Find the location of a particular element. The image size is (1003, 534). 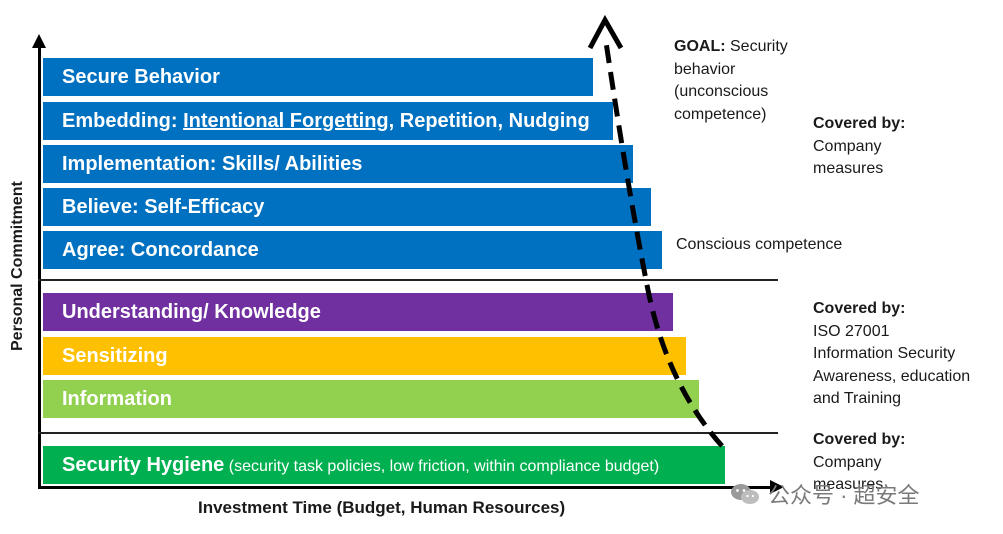

bar-label: Implementation: Skills/ Abilities is located at coordinates (212, 164).